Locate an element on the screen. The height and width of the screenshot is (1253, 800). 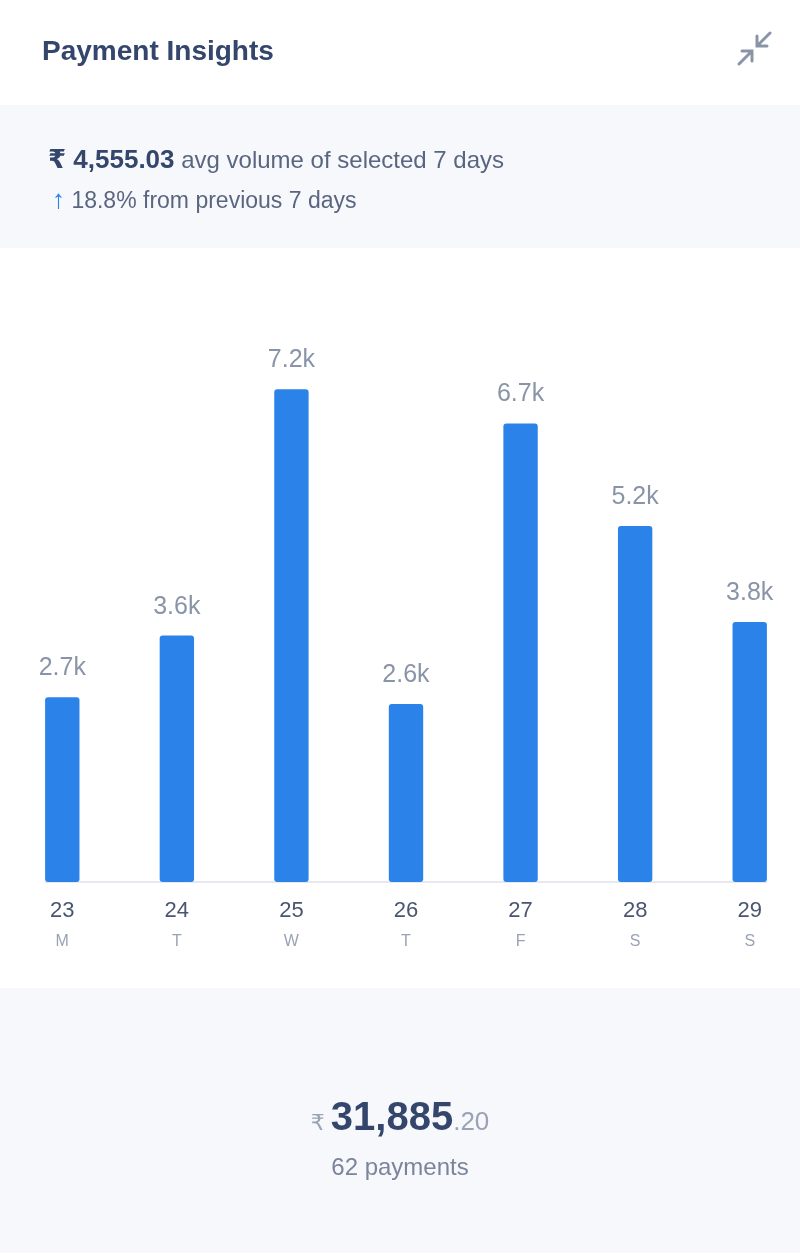
text: ₹31,885.20 is located at coordinates (400, 1116).